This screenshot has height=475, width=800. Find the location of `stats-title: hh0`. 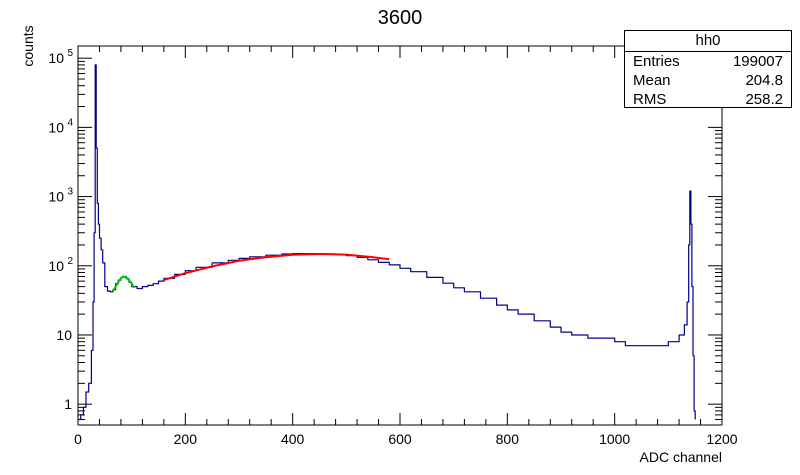

stats-title: hh0 is located at coordinates (708, 41).